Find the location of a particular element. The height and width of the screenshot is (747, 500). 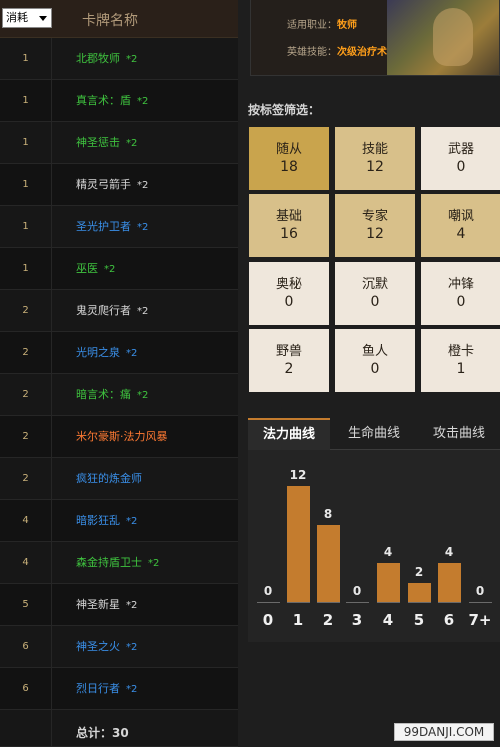

card-row: 1 神圣惩击 *2 is located at coordinates (119, 143).